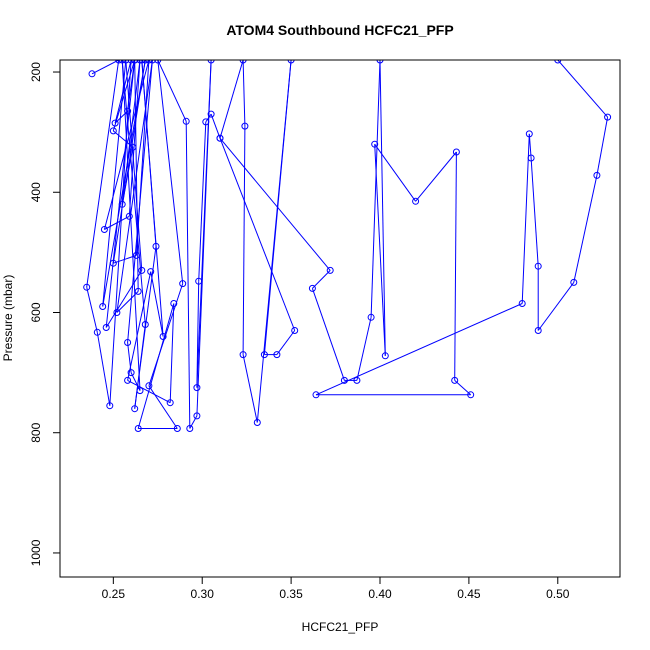 Image resolution: width=650 pixels, height=650 pixels. Describe the element at coordinates (339, 30) in the screenshot. I see `chart-title: ATOM4 Southbound HCFC21_PFP` at that location.